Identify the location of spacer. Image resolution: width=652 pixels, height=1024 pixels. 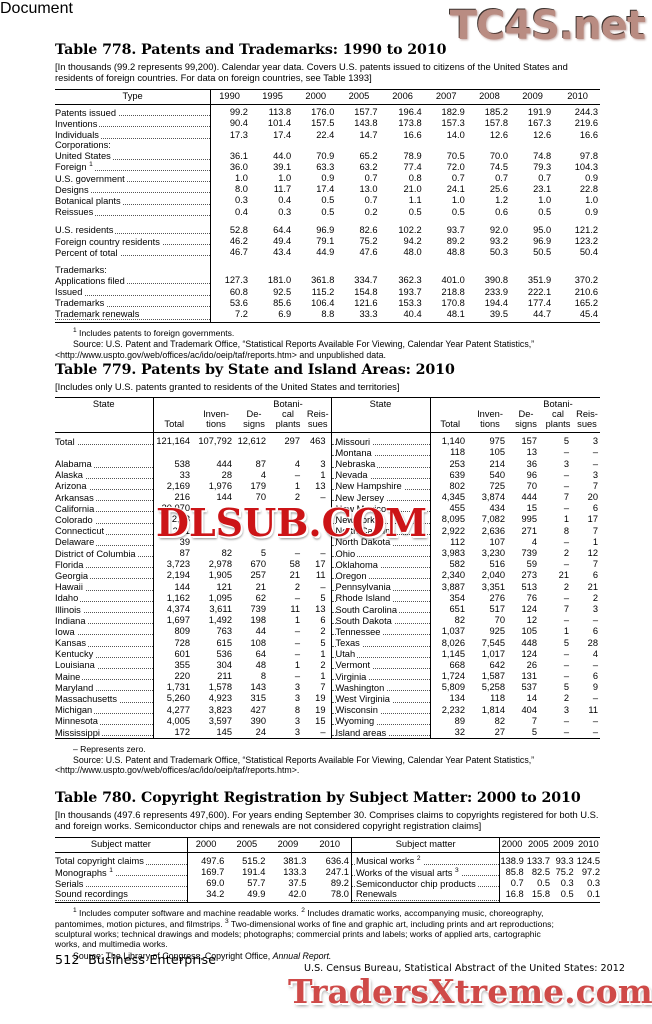
(535, 261).